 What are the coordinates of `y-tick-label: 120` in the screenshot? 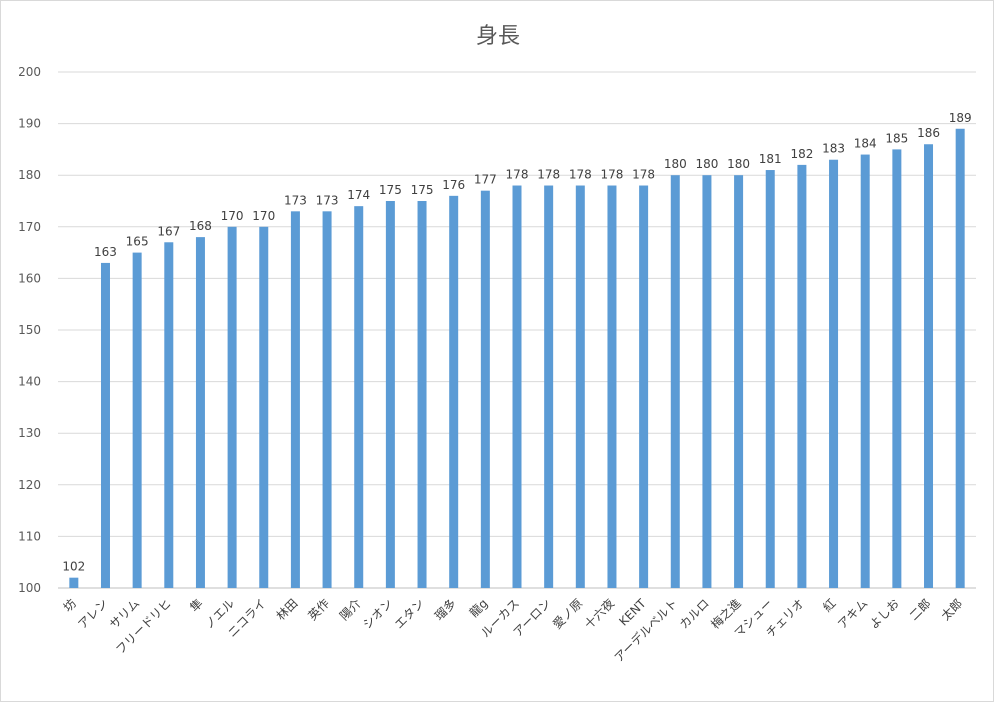 It's located at (29, 485).